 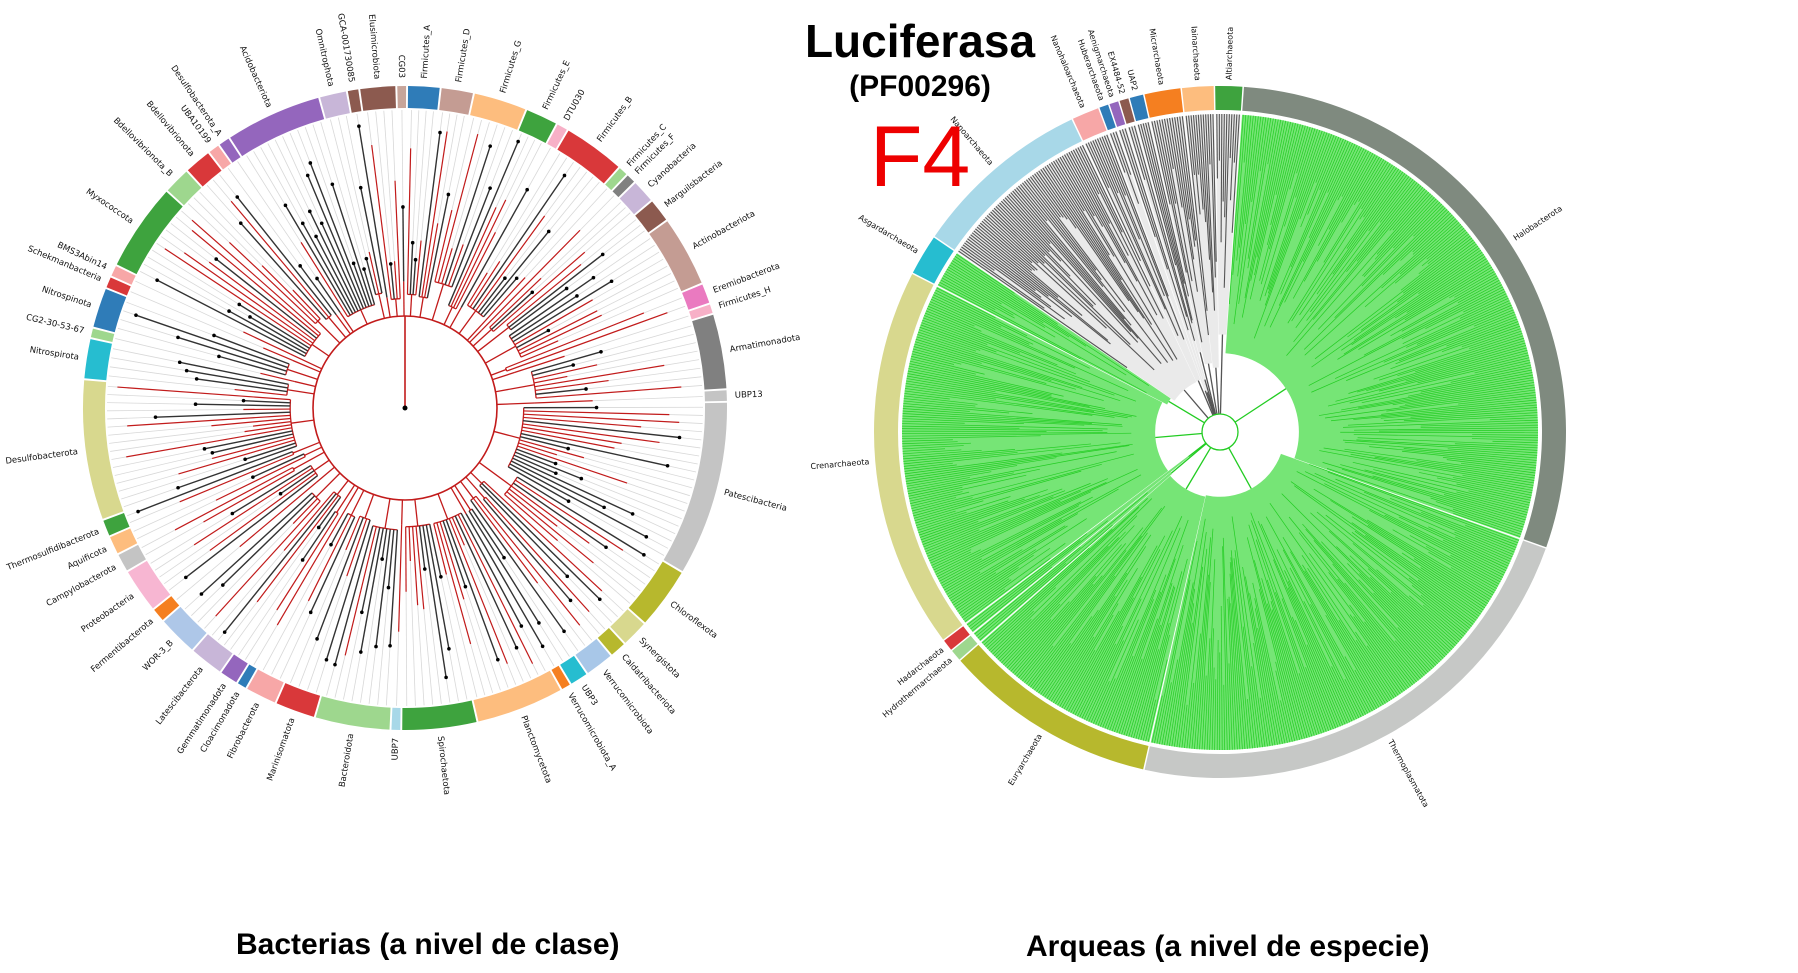 What do you see at coordinates (281, 750) in the screenshot?
I see `bacteria-label-marinisomatota: Marinisomatota` at bounding box center [281, 750].